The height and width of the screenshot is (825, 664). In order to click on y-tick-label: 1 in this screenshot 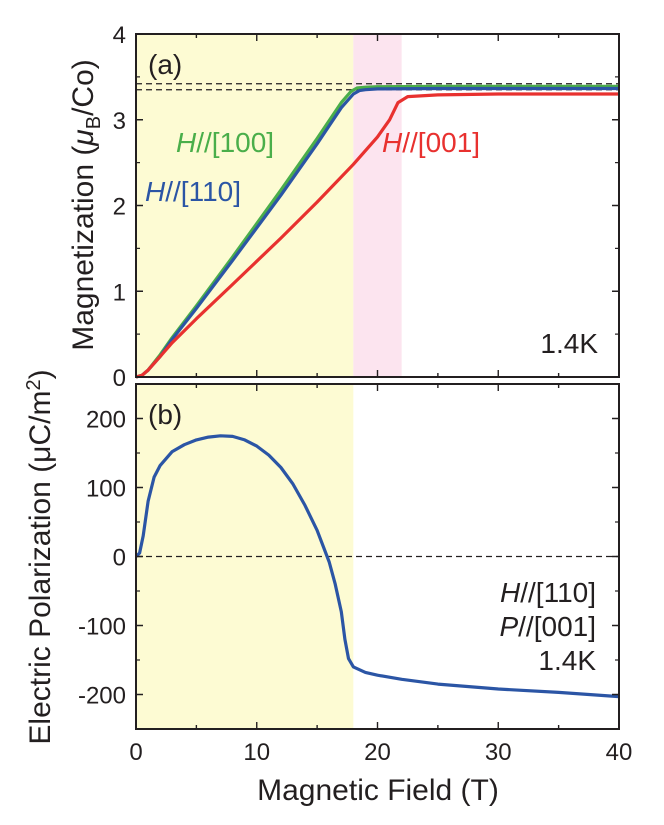, I will do `click(119, 292)`.